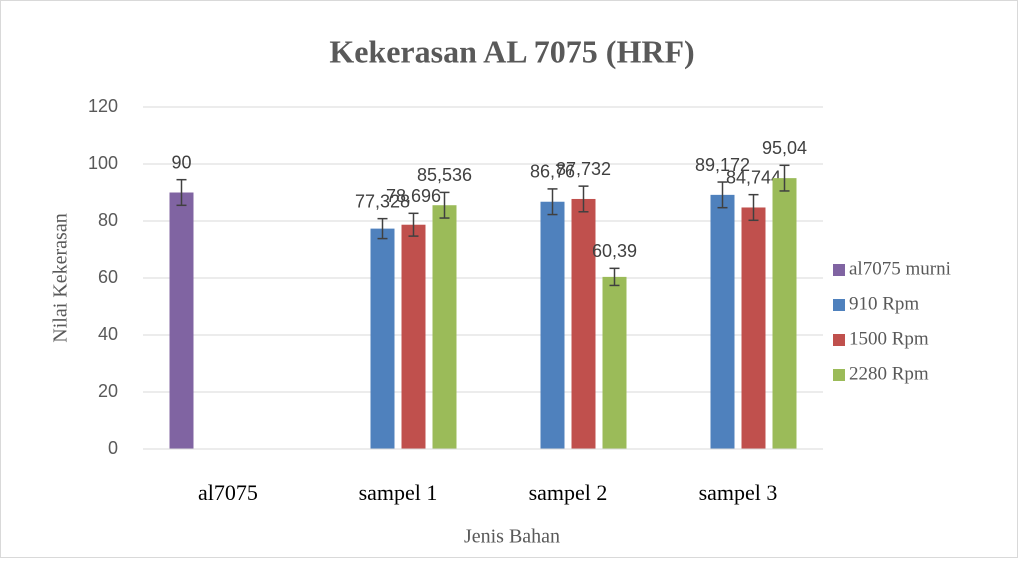  Describe the element at coordinates (884, 303) in the screenshot. I see `legend-label: 910 Rpm` at that location.